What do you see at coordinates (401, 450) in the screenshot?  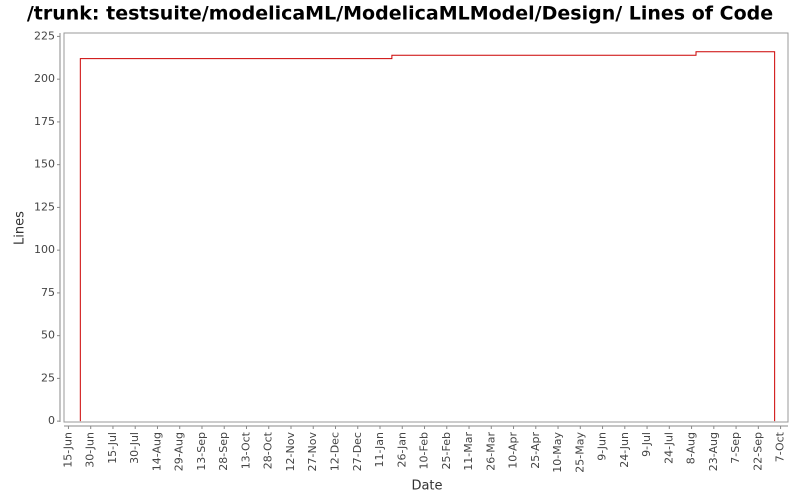 I see `x-tick-label: 26-Jan` at bounding box center [401, 450].